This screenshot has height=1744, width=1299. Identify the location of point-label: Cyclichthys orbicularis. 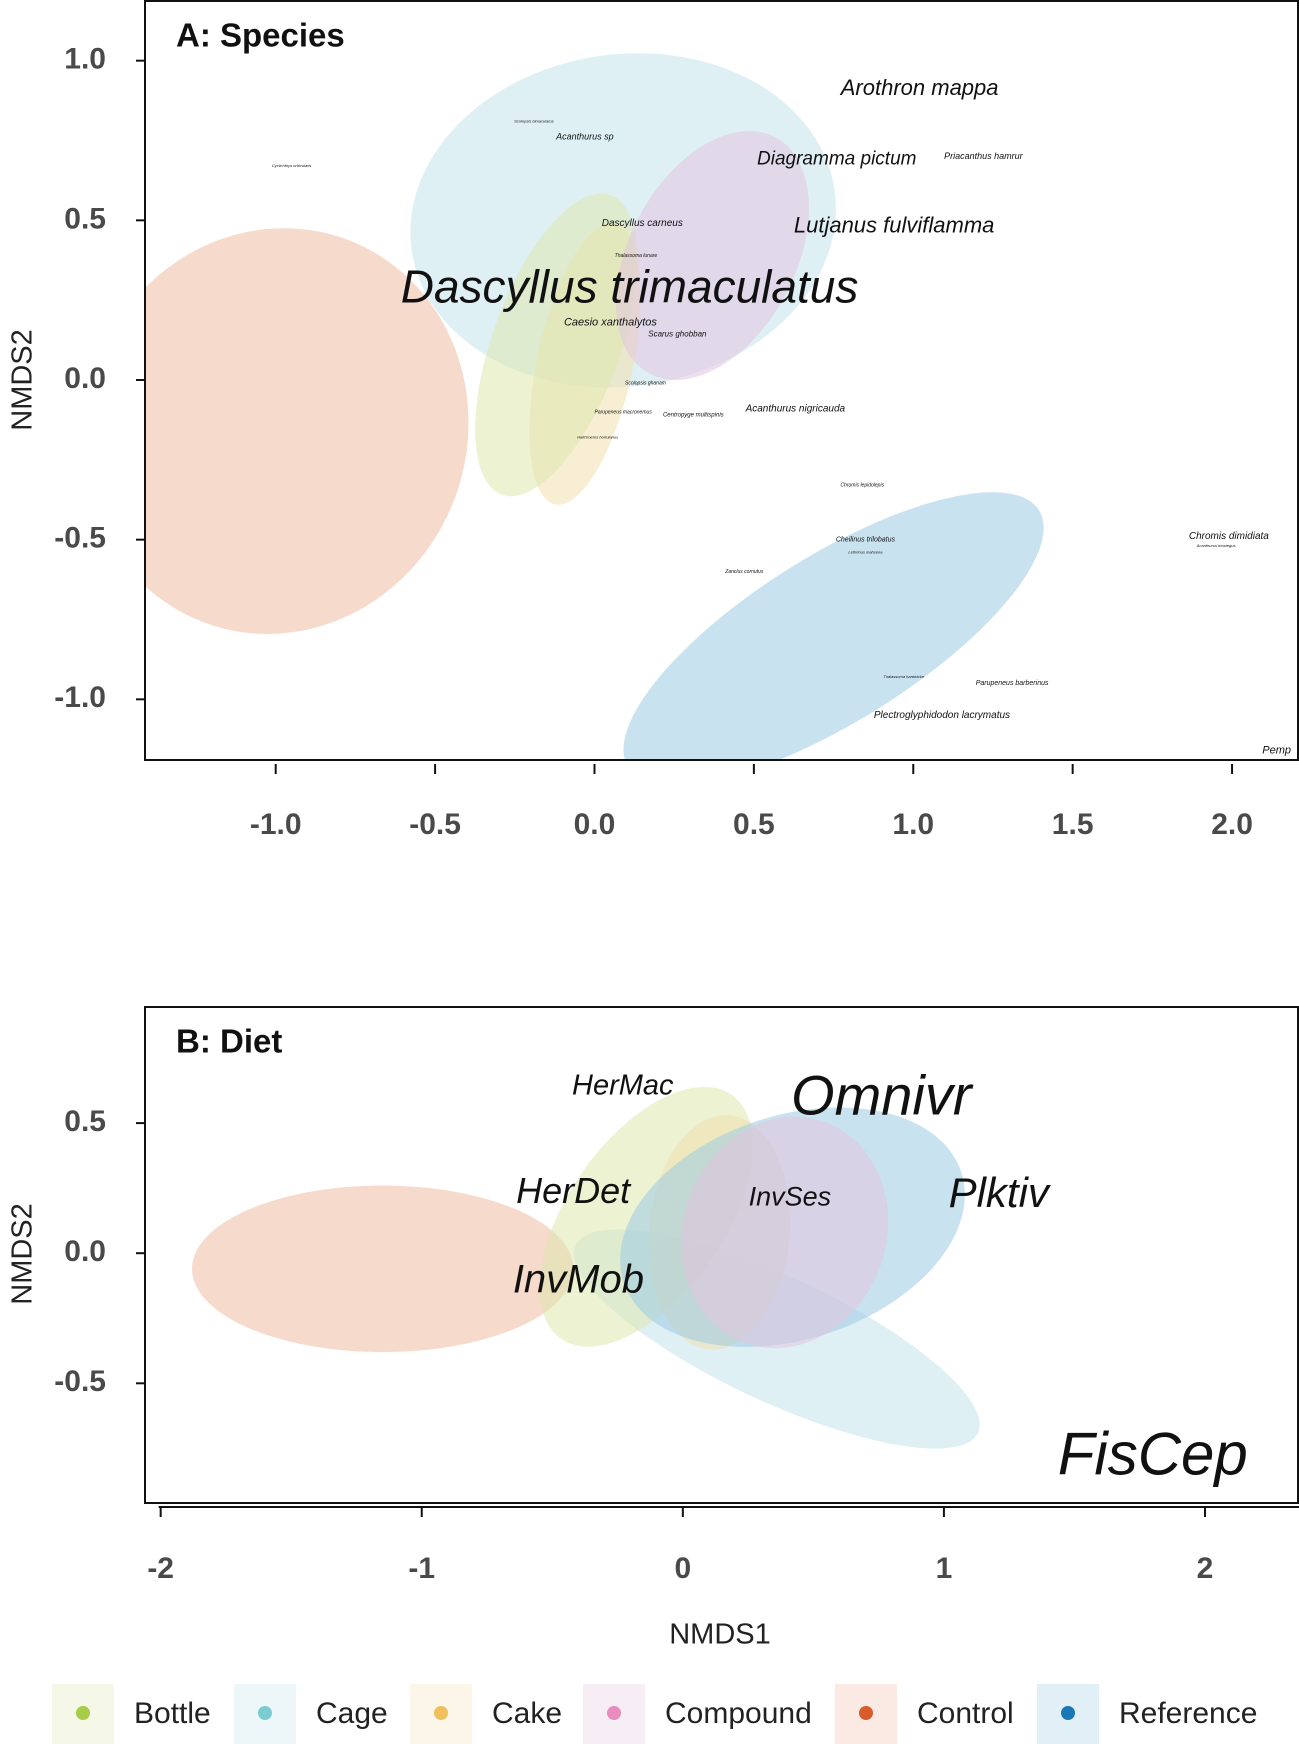
(292, 165).